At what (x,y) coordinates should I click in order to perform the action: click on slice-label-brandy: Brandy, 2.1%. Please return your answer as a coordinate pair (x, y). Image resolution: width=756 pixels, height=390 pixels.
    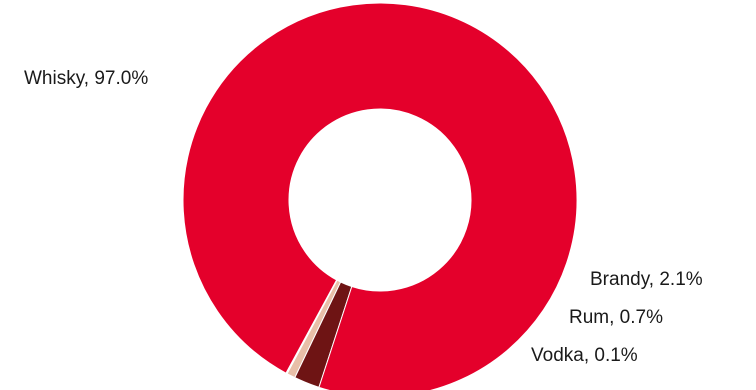
    Looking at the image, I should click on (646, 279).